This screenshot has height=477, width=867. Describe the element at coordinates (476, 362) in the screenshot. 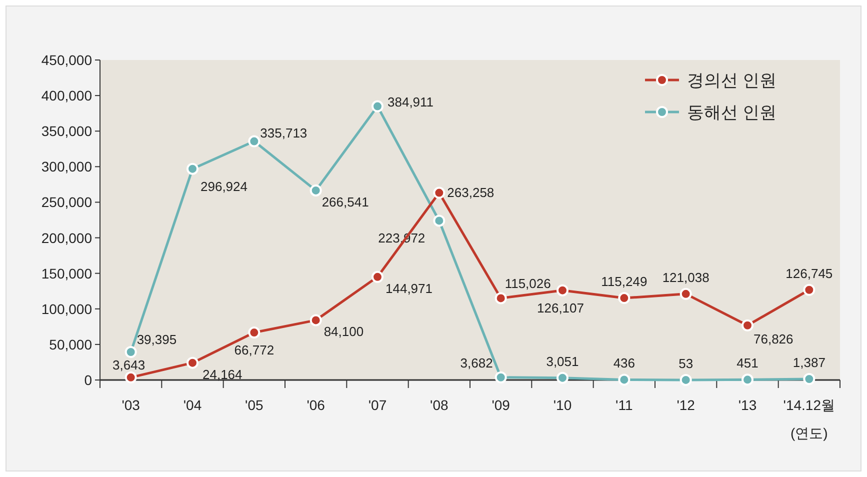

I see `data-label: 3,682` at that location.